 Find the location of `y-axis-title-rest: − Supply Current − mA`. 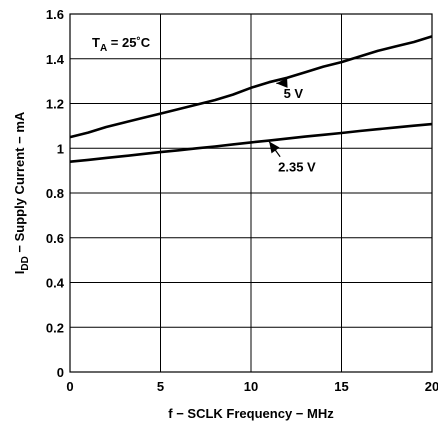

y-axis-title-rest: − Supply Current − mA is located at coordinates (19, 183).